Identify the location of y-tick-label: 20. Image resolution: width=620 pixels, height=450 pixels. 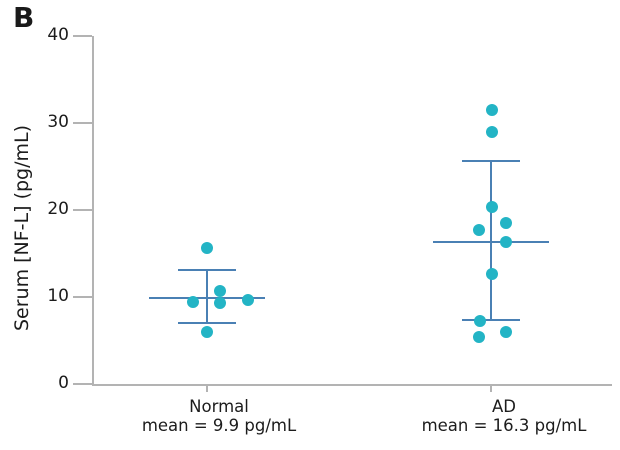
(58, 209).